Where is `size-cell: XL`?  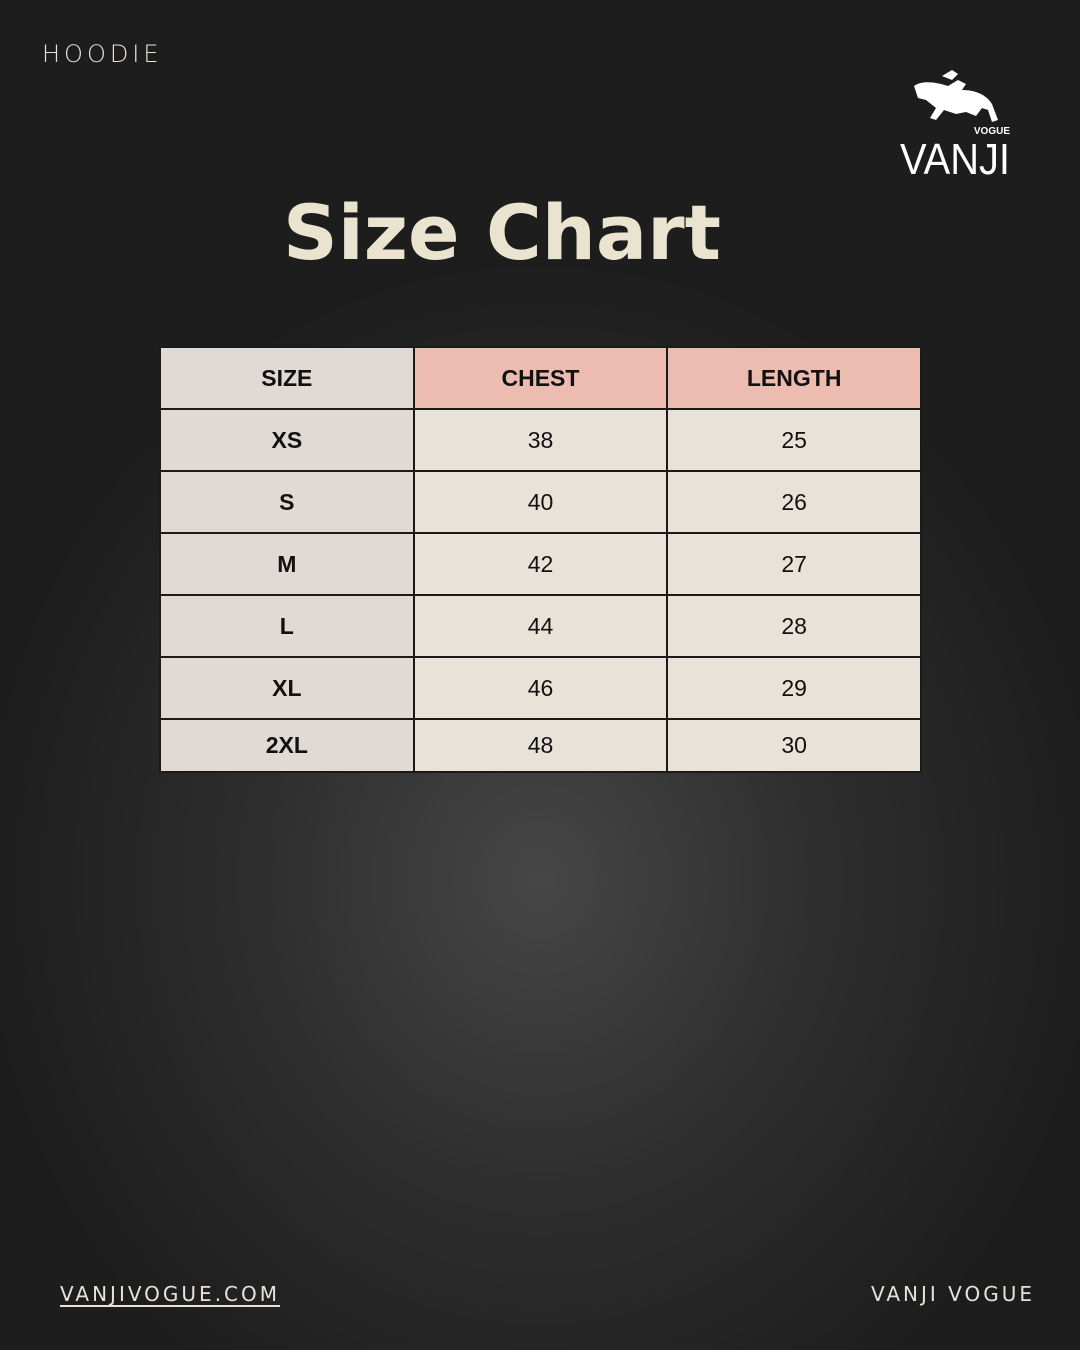 size-cell: XL is located at coordinates (287, 688).